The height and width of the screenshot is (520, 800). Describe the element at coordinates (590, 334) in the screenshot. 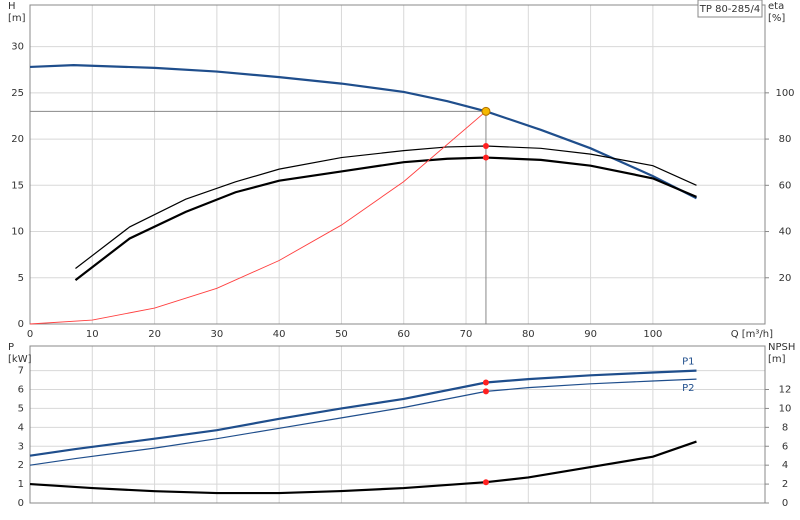

I see `x-tick-label: 90` at that location.